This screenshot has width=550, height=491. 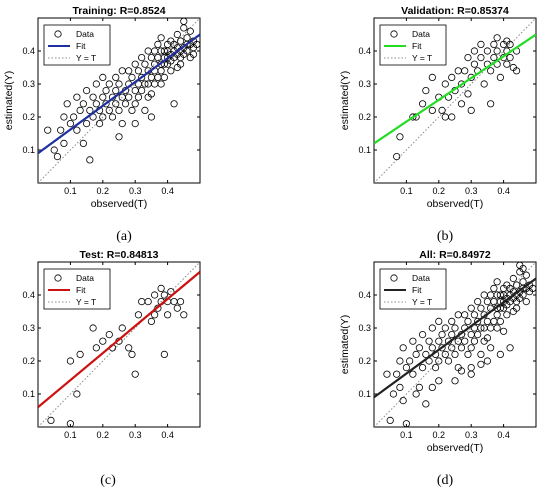 What do you see at coordinates (119, 255) in the screenshot?
I see `chart-title: Test: R=0.84813` at bounding box center [119, 255].